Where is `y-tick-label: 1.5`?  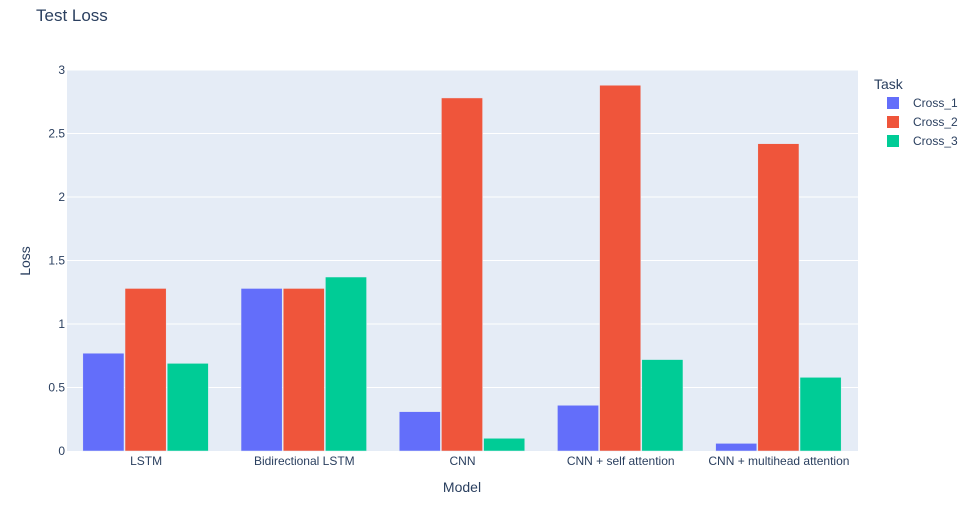 y-tick-label: 1.5 is located at coordinates (56, 261).